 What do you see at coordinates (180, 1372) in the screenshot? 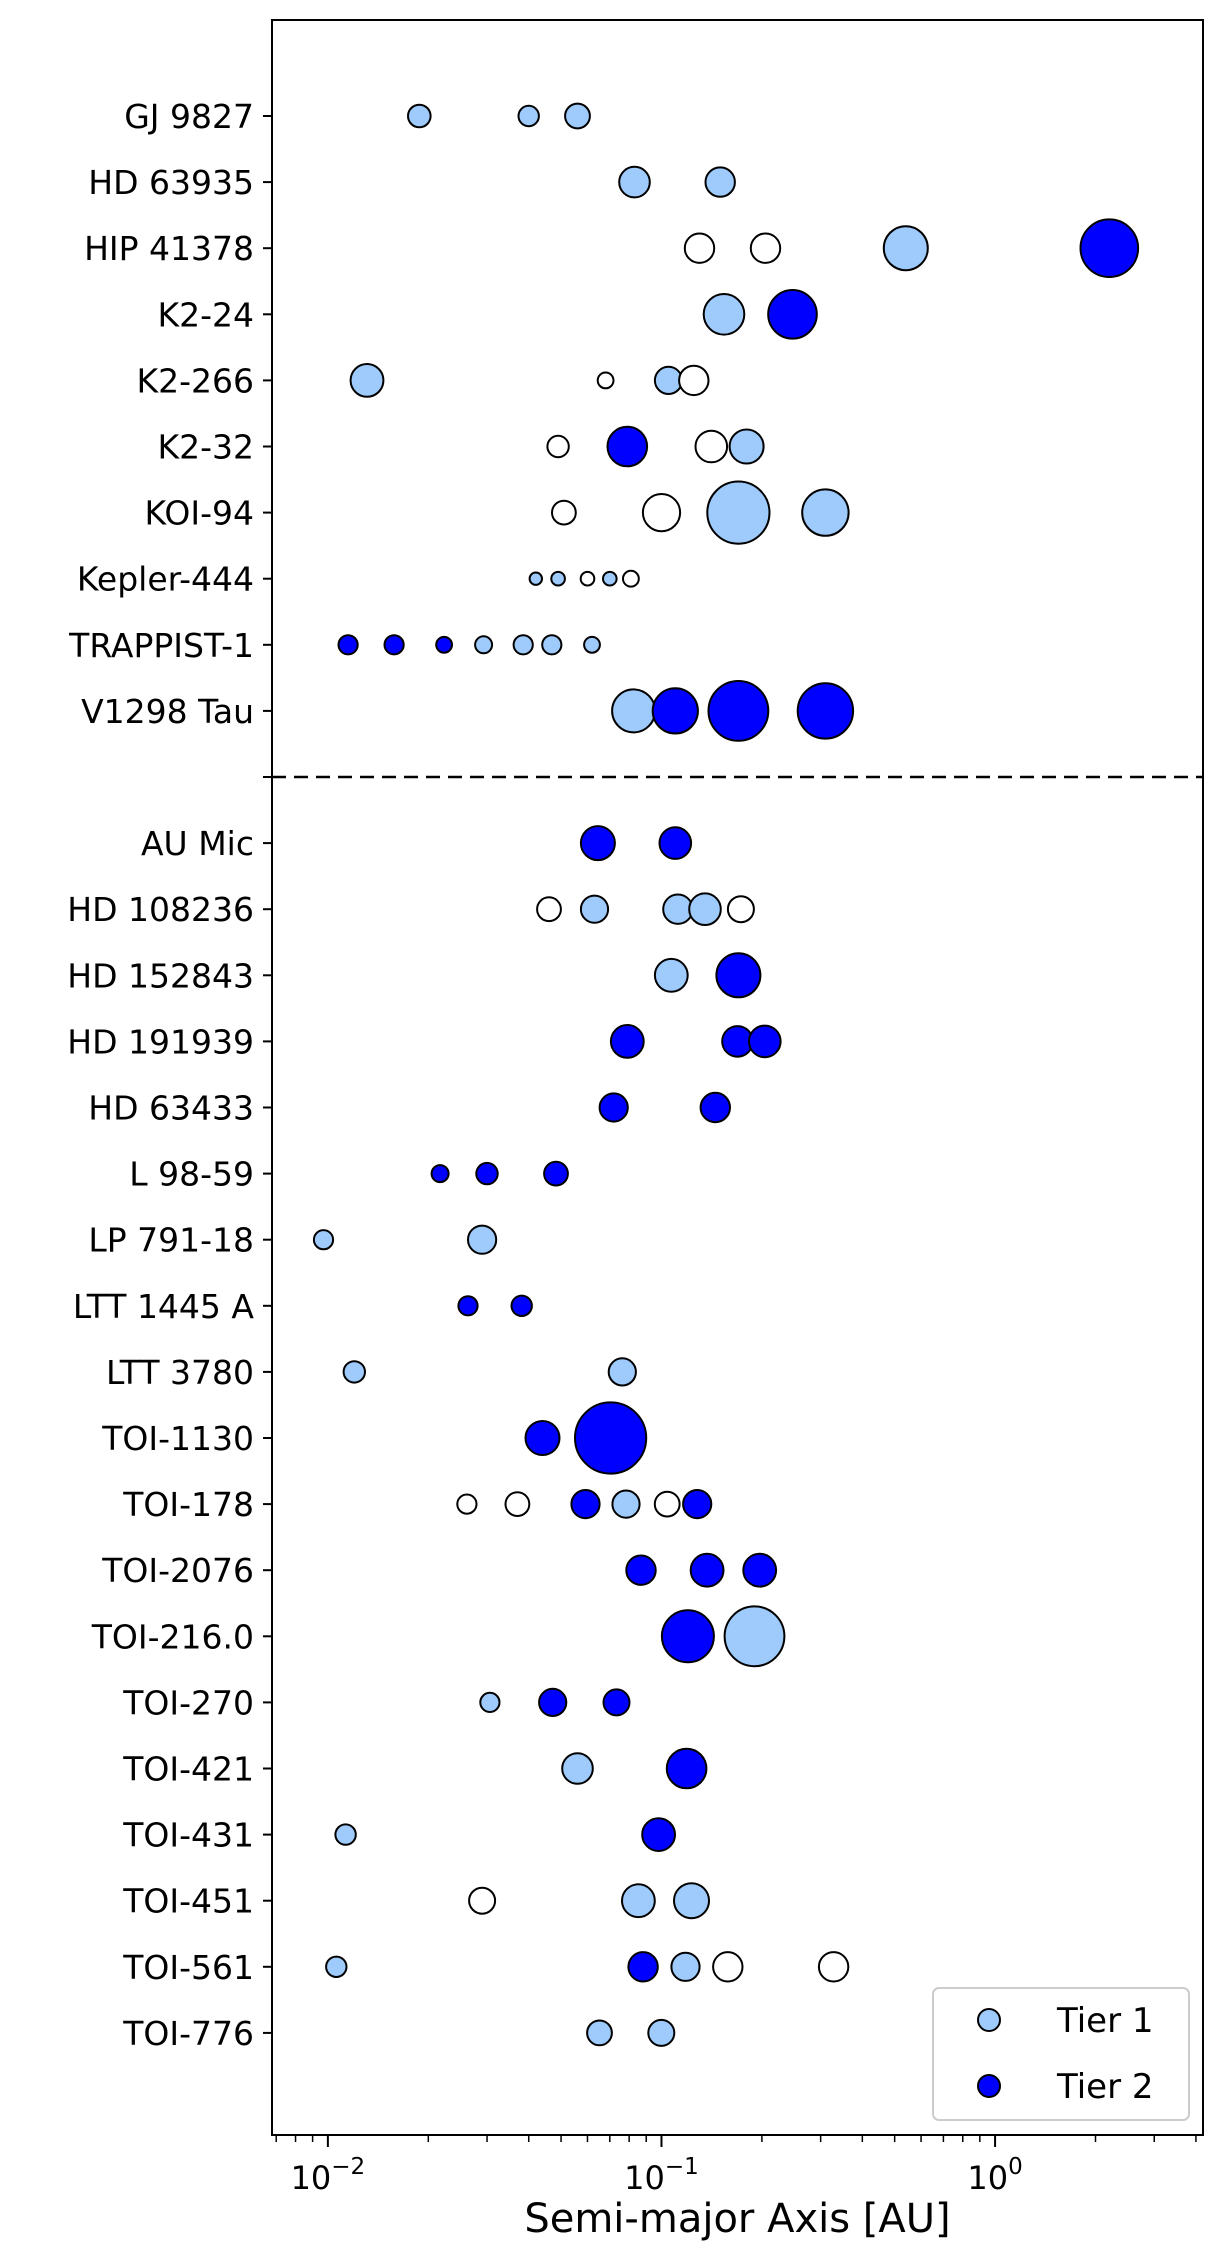
I see `y-tick-label: LTT 3780` at bounding box center [180, 1372].